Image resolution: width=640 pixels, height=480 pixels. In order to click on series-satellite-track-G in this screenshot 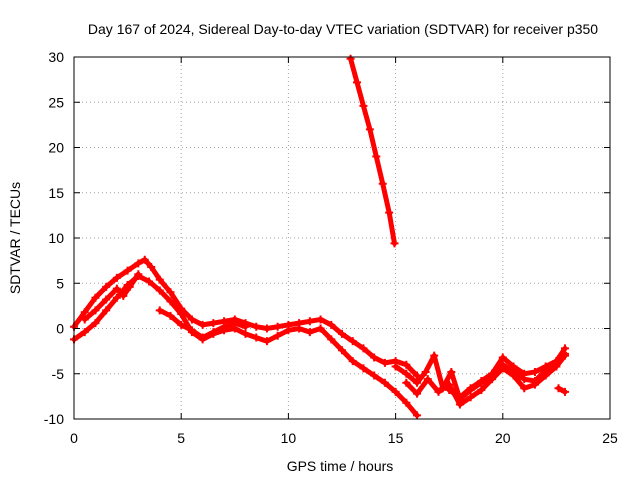, I will do `click(485, 380)`.